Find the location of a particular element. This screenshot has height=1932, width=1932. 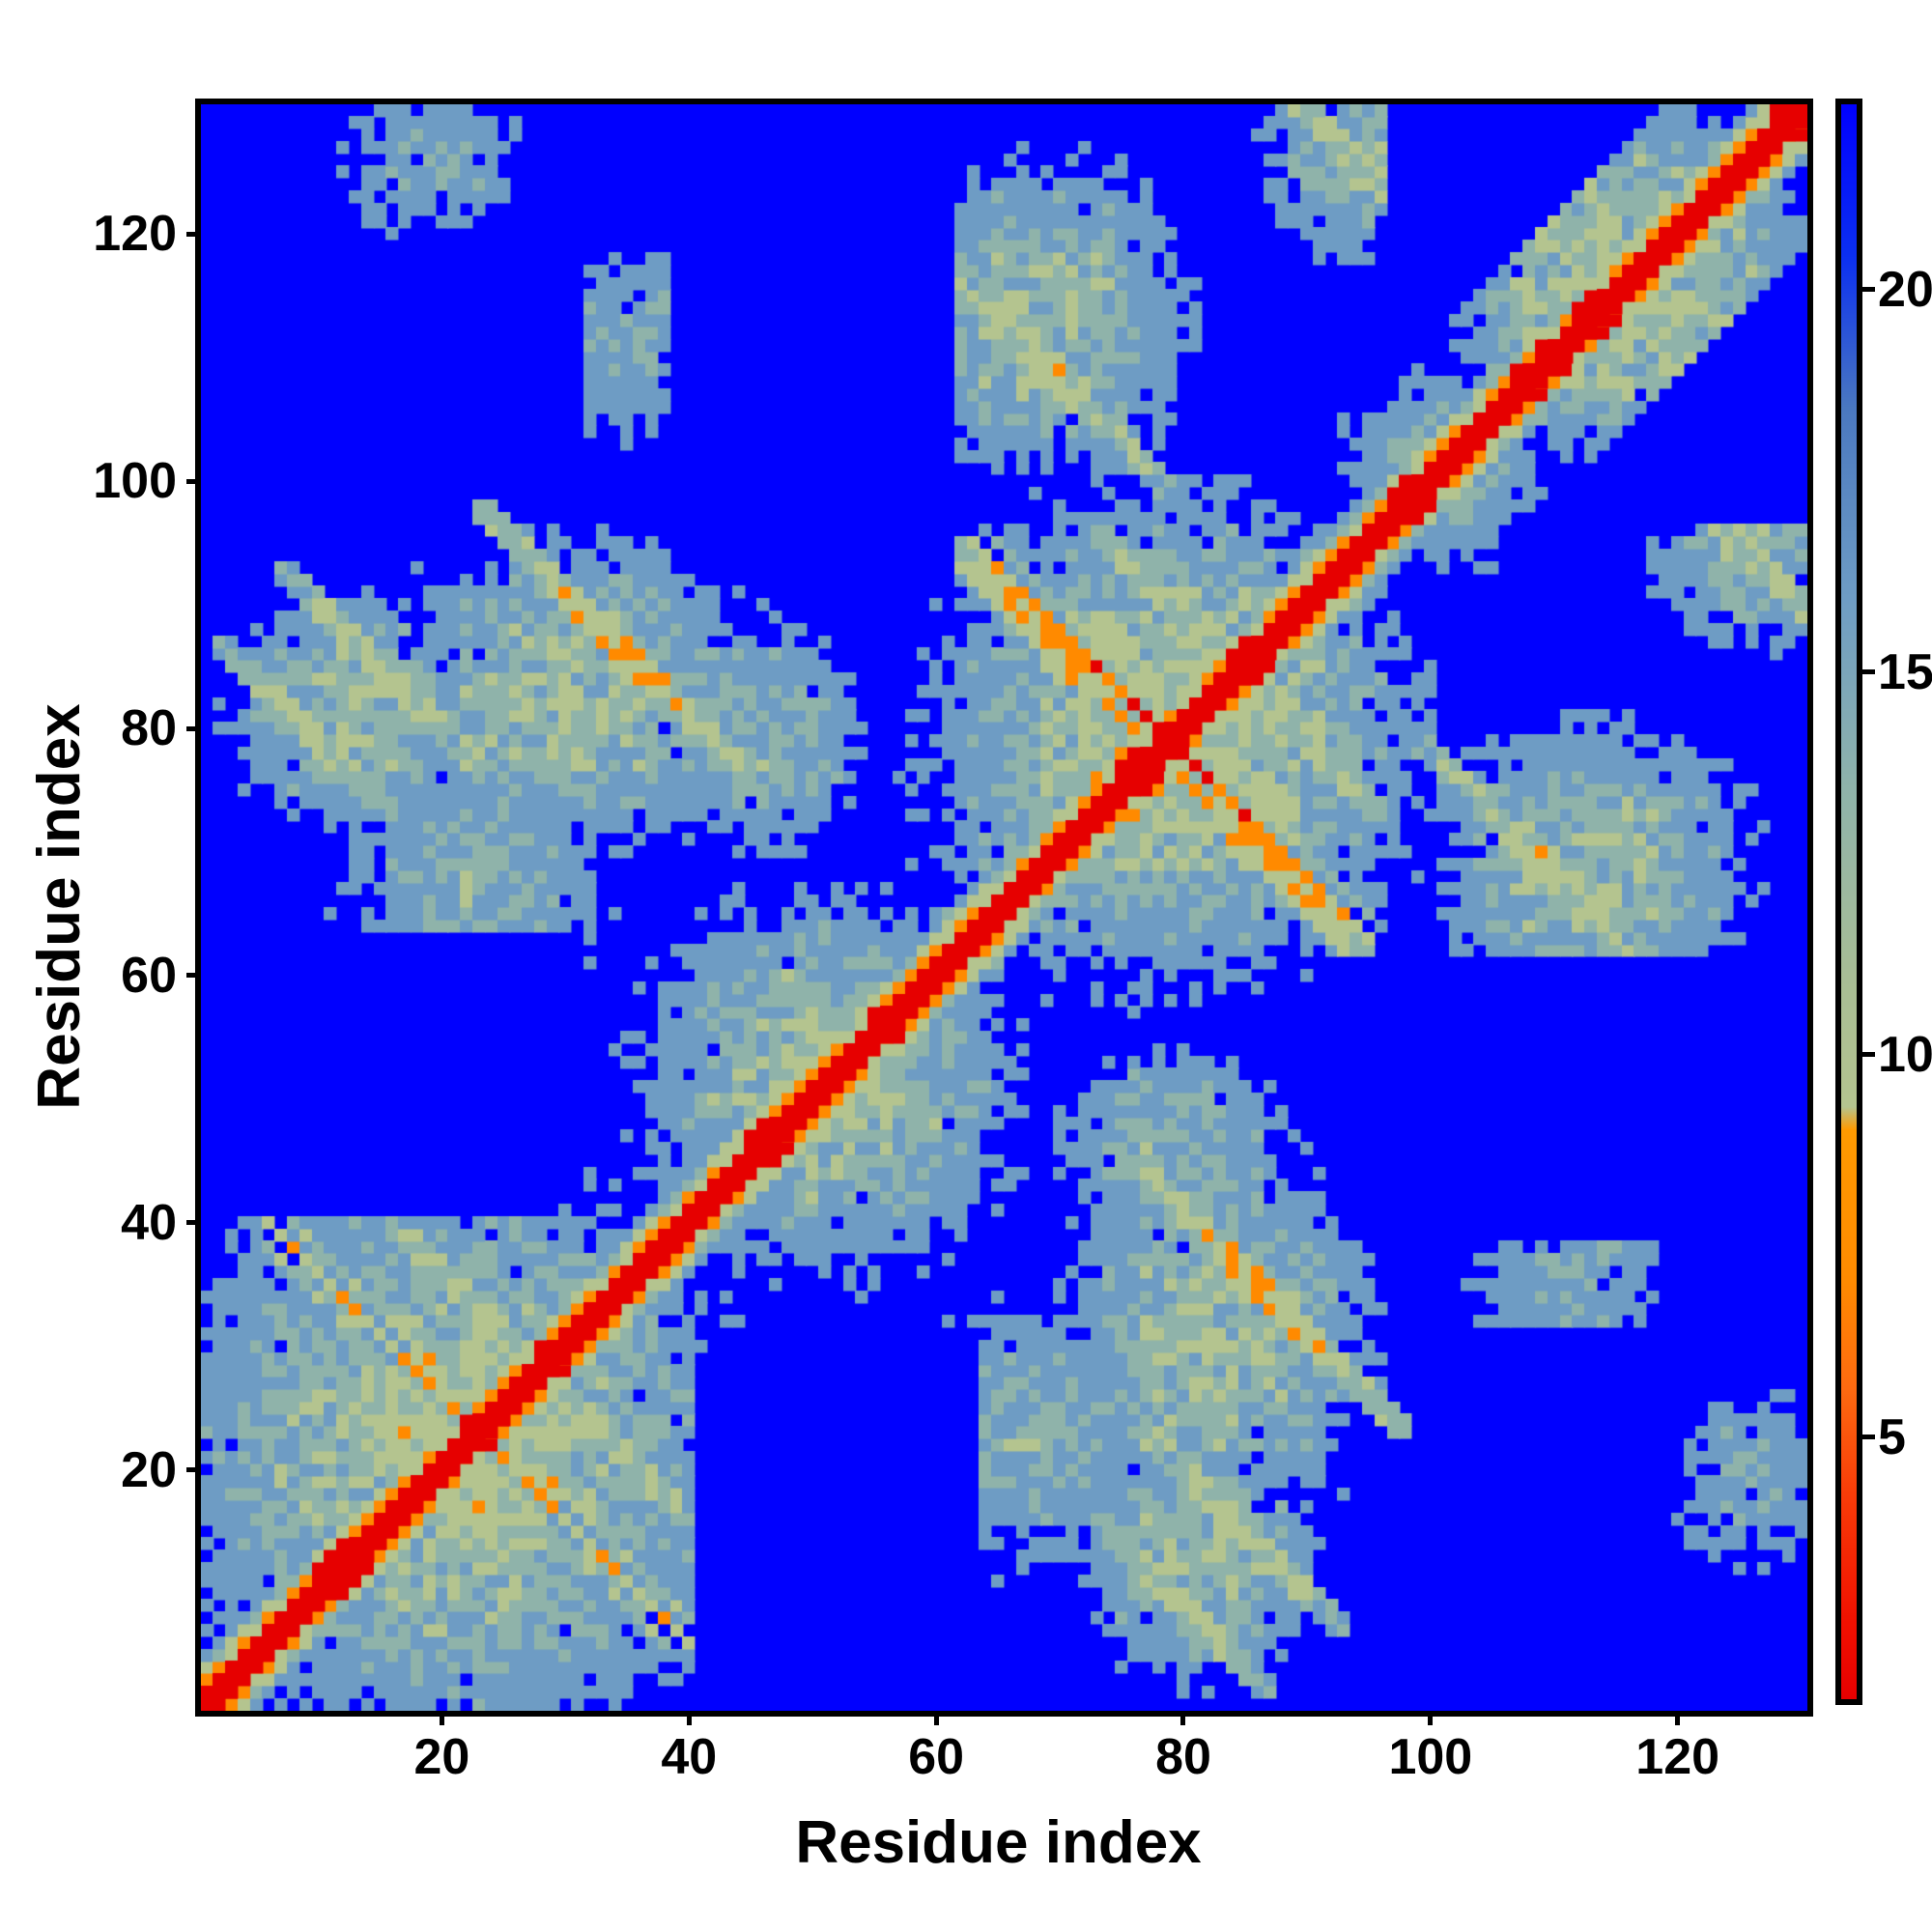

y-tick-label: 100 is located at coordinates (135, 481).